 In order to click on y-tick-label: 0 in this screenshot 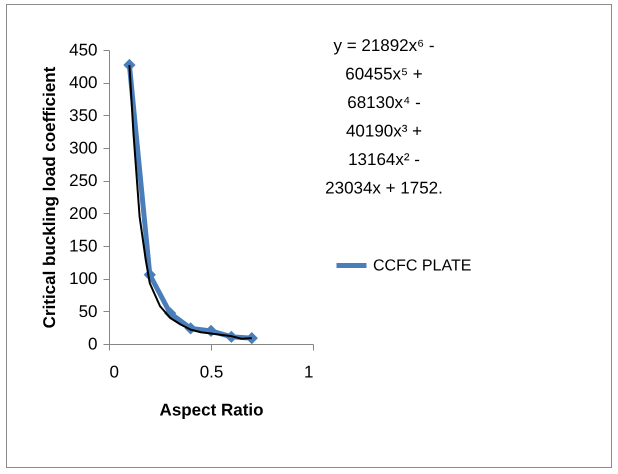, I will do `click(93, 344)`.